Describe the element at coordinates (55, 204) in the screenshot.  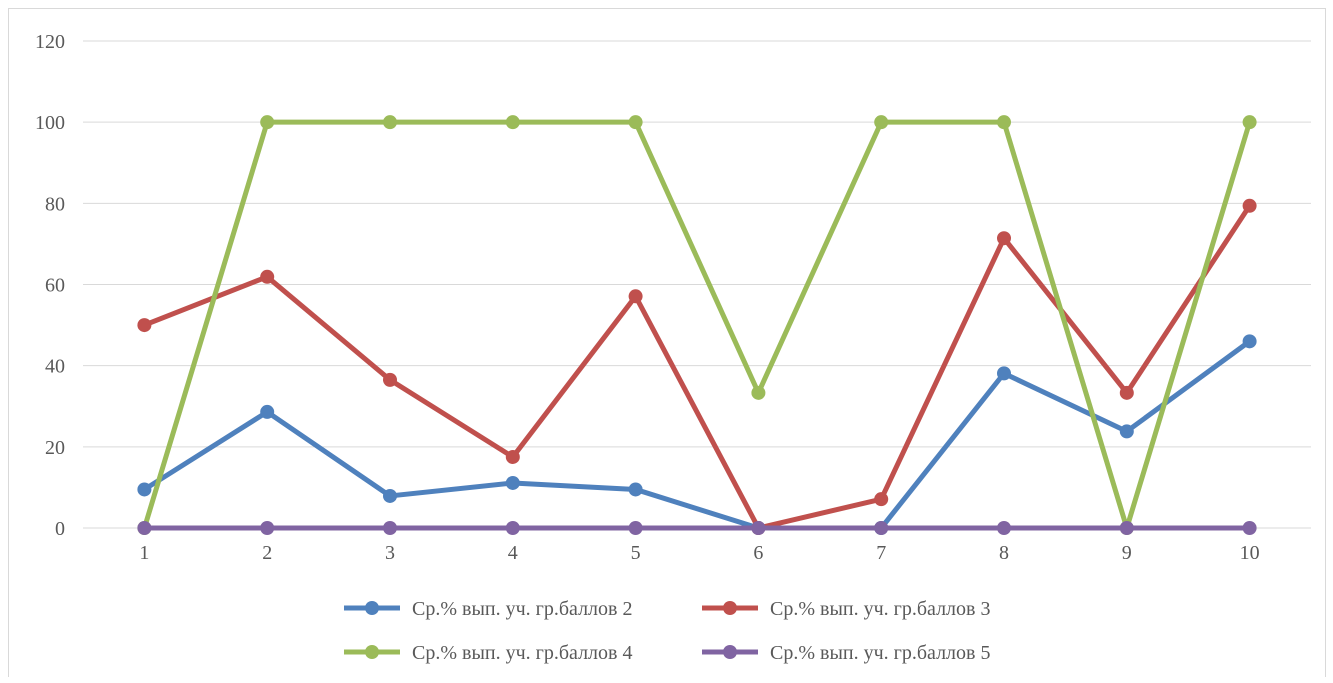
I see `y-tick-label: 80` at that location.